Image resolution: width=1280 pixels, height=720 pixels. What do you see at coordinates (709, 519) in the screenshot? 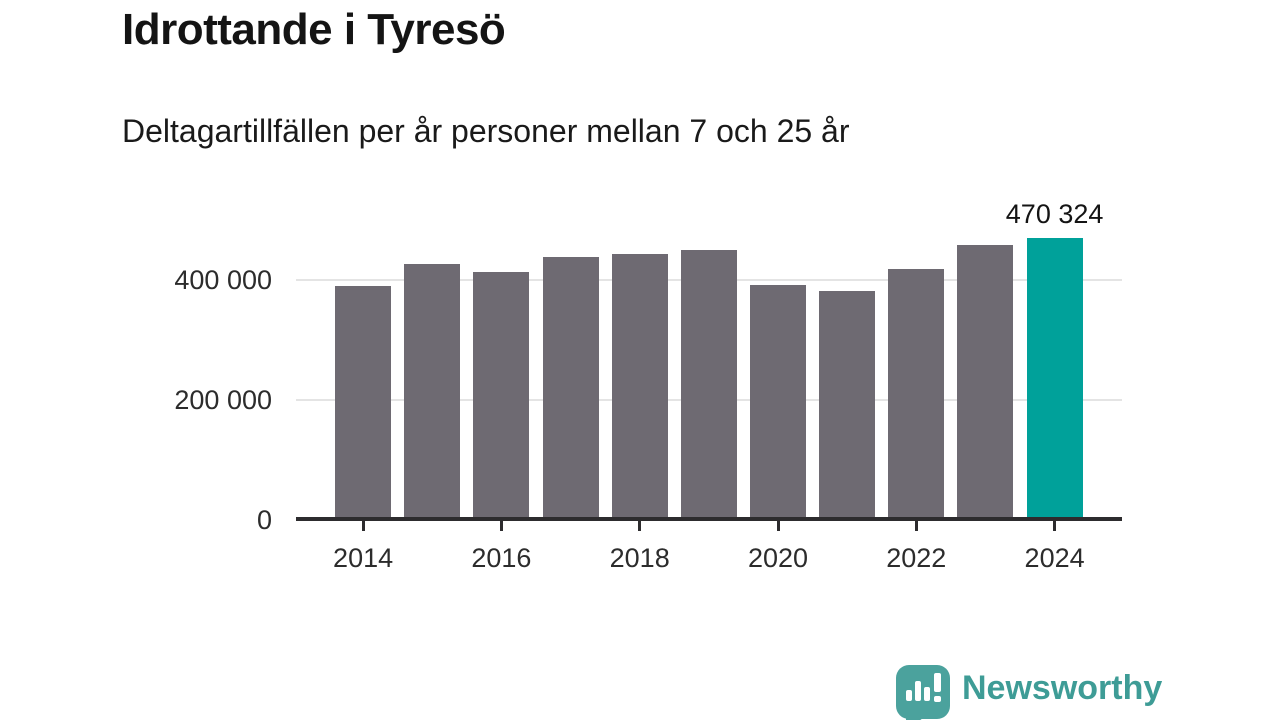
I see `x-axis-line` at bounding box center [709, 519].